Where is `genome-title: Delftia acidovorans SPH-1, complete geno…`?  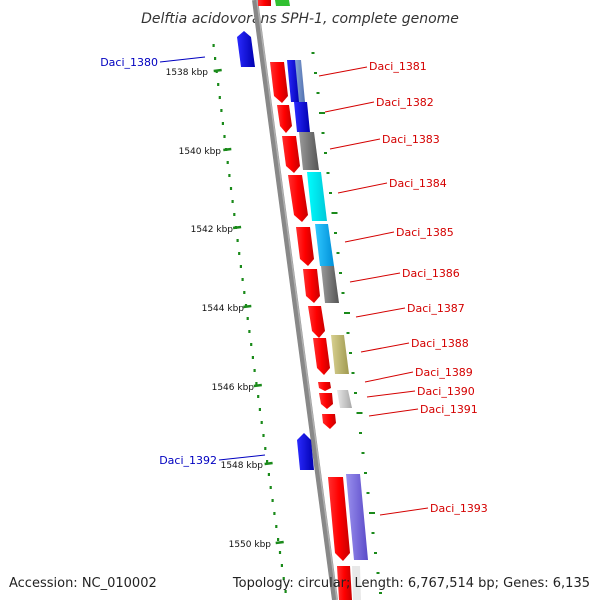 genome-title: Delftia acidovorans SPH-1, complete geno… is located at coordinates (300, 19).